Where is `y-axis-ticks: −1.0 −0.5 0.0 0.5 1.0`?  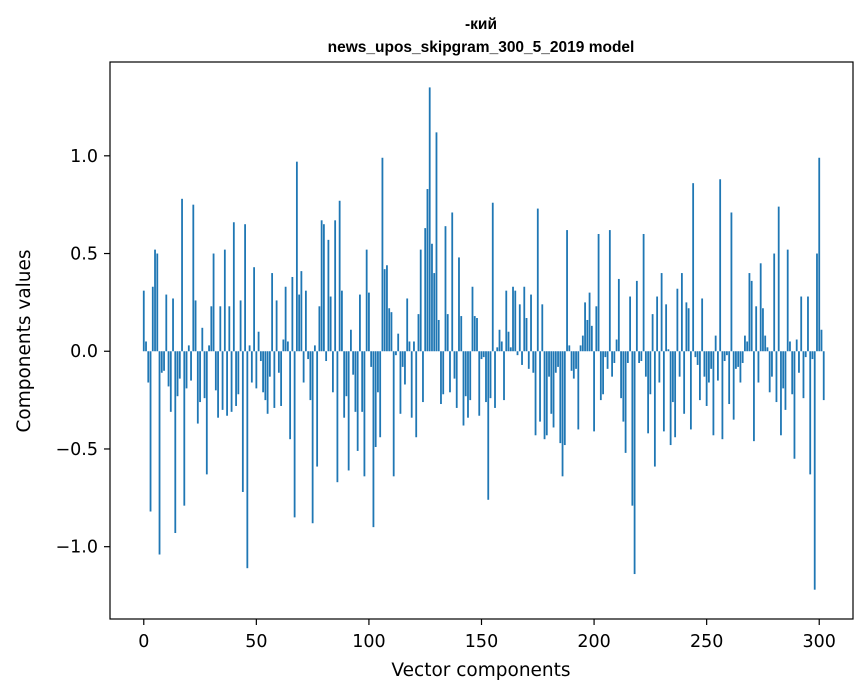
y-axis-ticks: −1.0 −0.5 0.0 0.5 1.0 is located at coordinates (83, 352).